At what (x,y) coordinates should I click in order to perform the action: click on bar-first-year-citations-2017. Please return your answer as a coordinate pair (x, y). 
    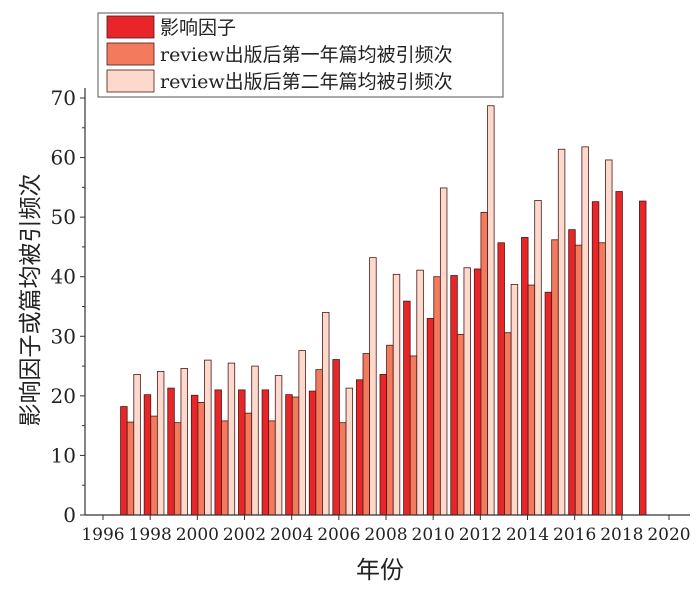
    Looking at the image, I should click on (602, 379).